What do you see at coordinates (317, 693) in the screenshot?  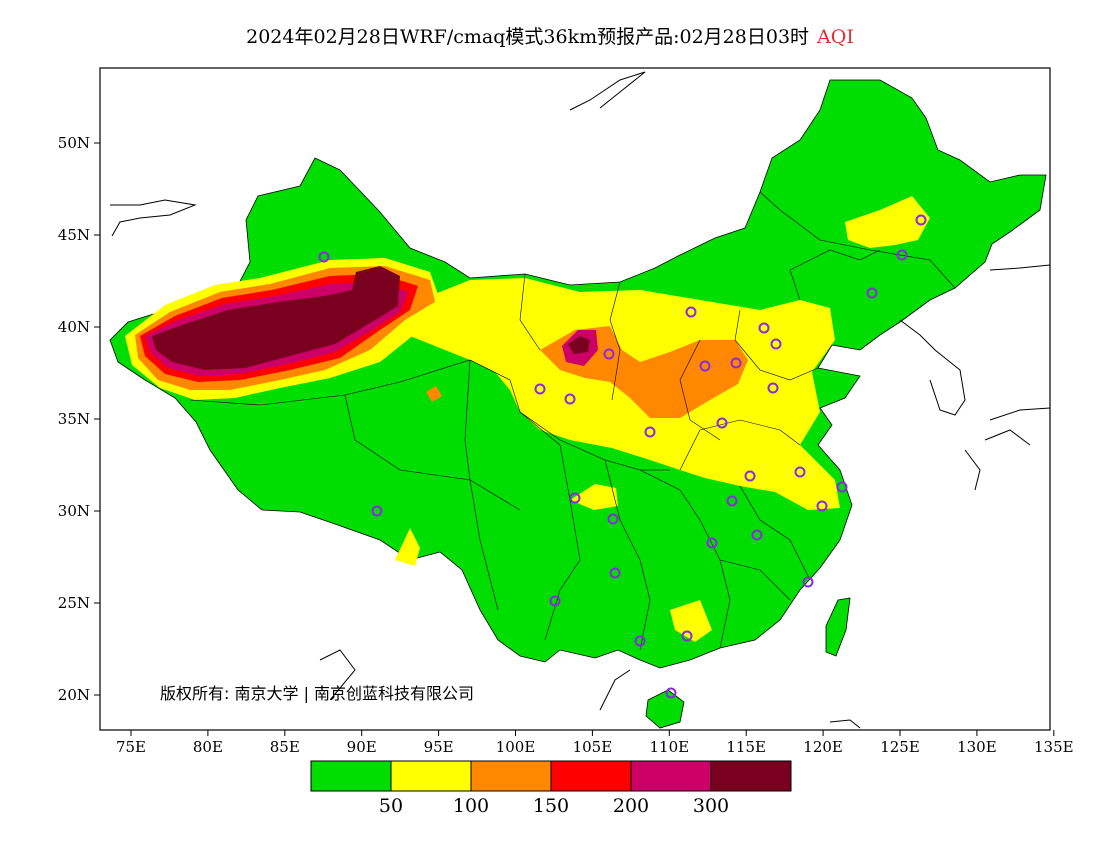 I see `copyright-text: 版权所有: 南京大学 | 南京创蓝科技有限公司` at bounding box center [317, 693].